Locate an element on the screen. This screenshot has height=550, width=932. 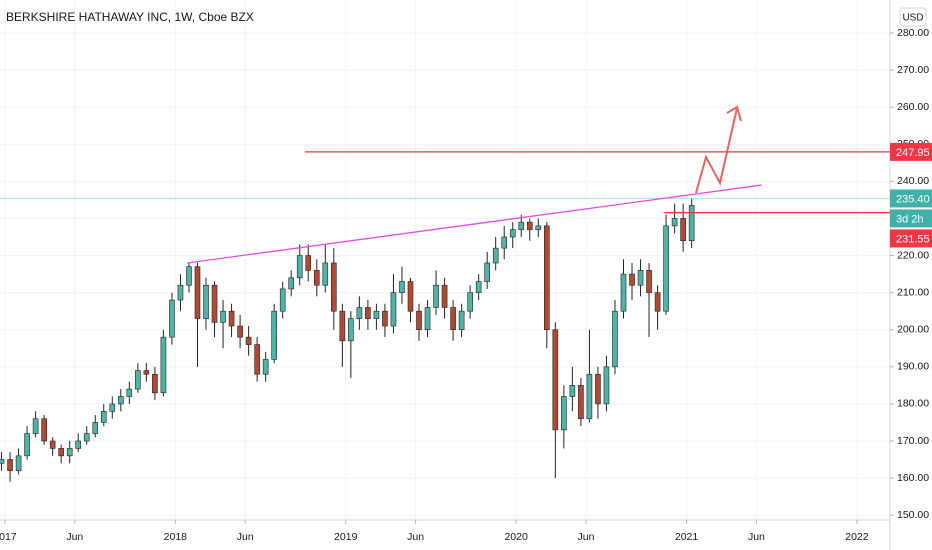
level-label: 247.95 is located at coordinates (913, 153).